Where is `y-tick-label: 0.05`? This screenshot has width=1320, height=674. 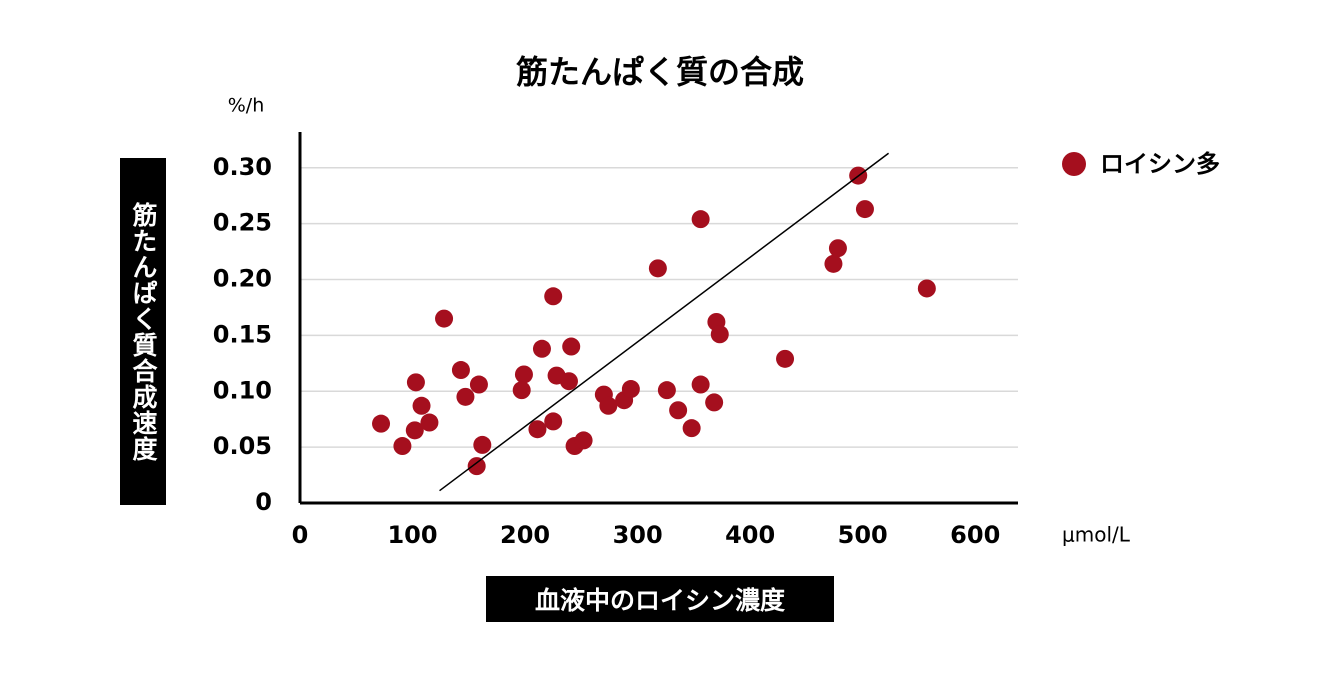 y-tick-label: 0.05 is located at coordinates (242, 446).